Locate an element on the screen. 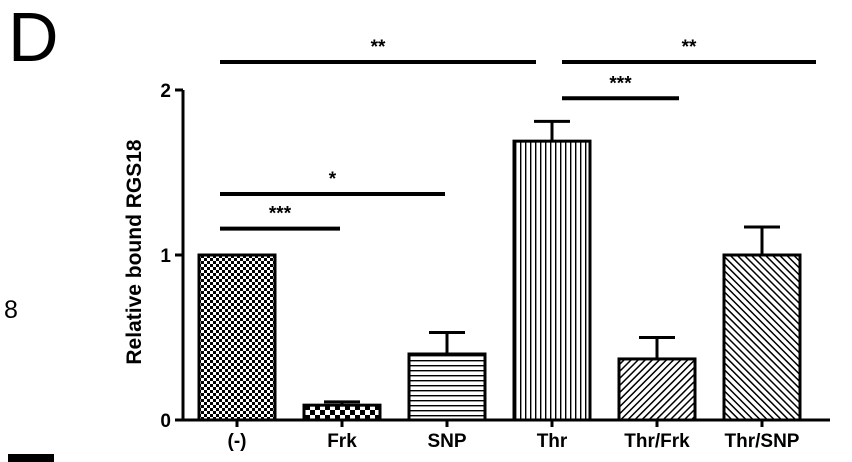 This screenshot has height=462, width=852. y-axis-label: Relative bound RGS18 is located at coordinates (134, 252).